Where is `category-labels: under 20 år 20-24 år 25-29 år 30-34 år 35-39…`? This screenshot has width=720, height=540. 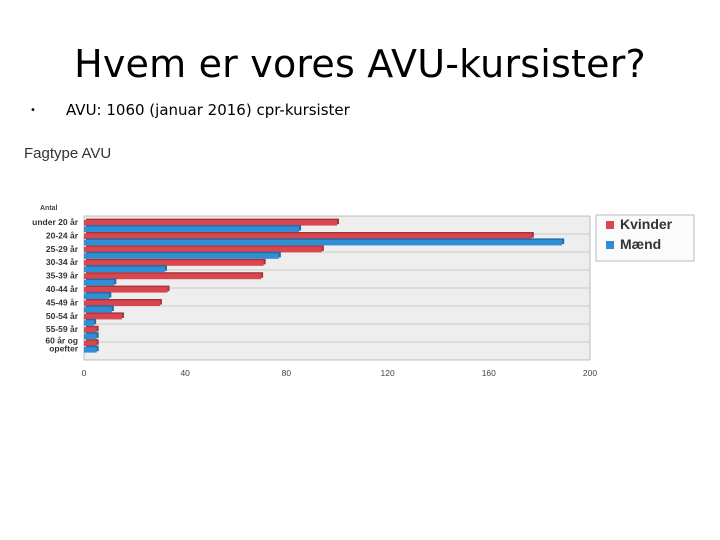 category-labels: under 20 år 20-24 år 25-29 år 30-34 år 35-39… is located at coordinates (55, 285).